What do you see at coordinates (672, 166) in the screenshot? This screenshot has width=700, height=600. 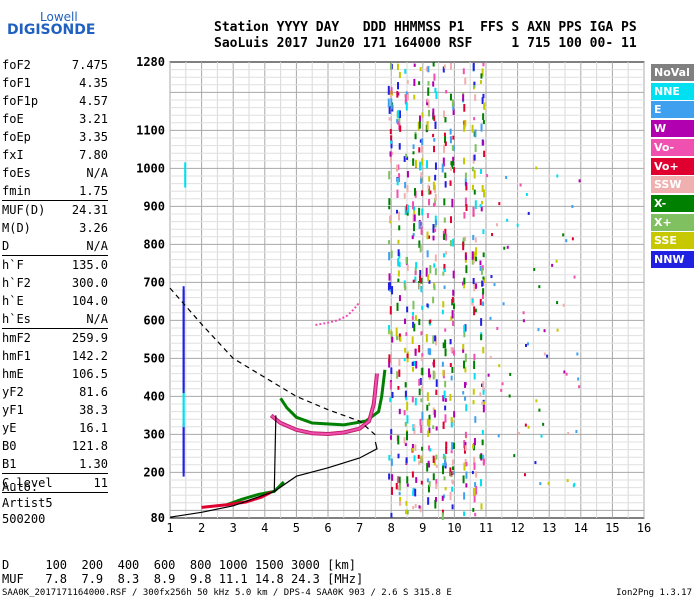 I see `legend-entry-vo-: Vo+` at bounding box center [672, 166].